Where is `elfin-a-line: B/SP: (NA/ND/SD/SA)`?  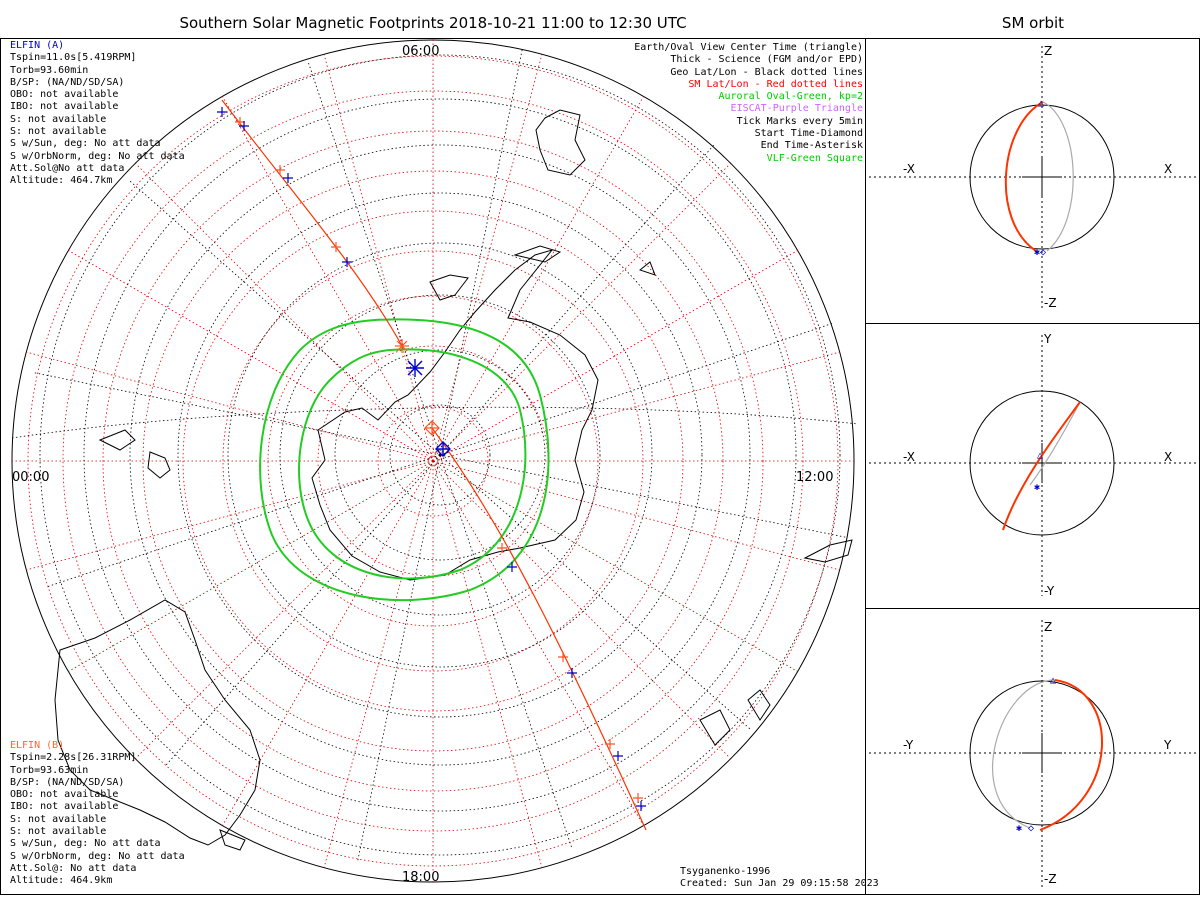
elfin-a-line: B/SP: (NA/ND/SD/SA) is located at coordinates (67, 82).